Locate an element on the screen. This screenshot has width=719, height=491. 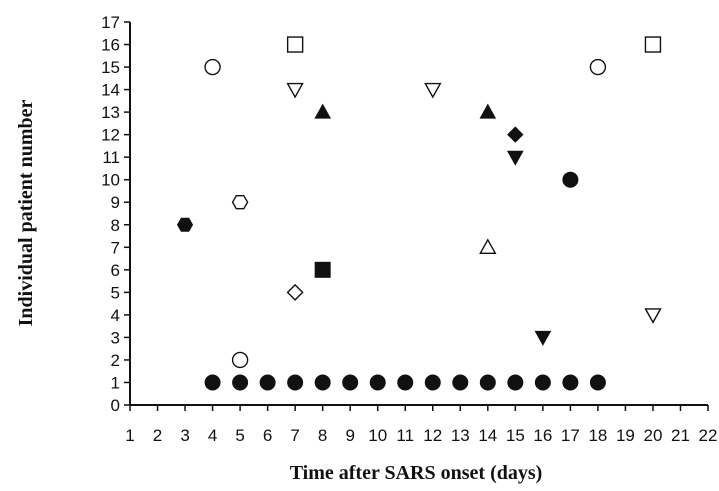
y-tick-label: 16 is located at coordinates (110, 45).